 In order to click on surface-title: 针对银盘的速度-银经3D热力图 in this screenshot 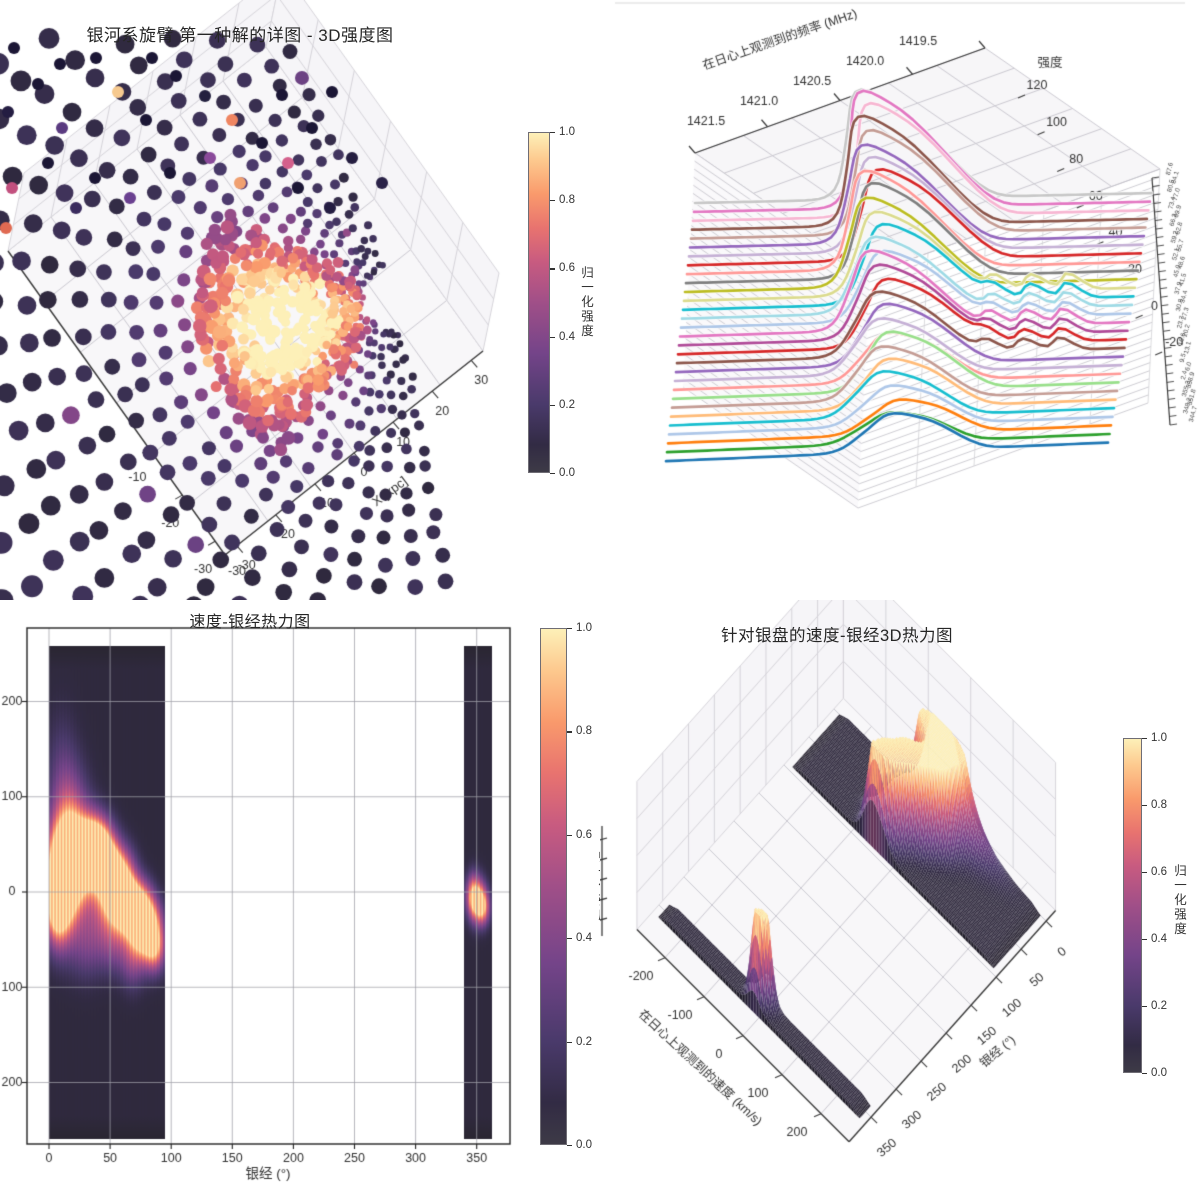, I will do `click(837, 636)`.